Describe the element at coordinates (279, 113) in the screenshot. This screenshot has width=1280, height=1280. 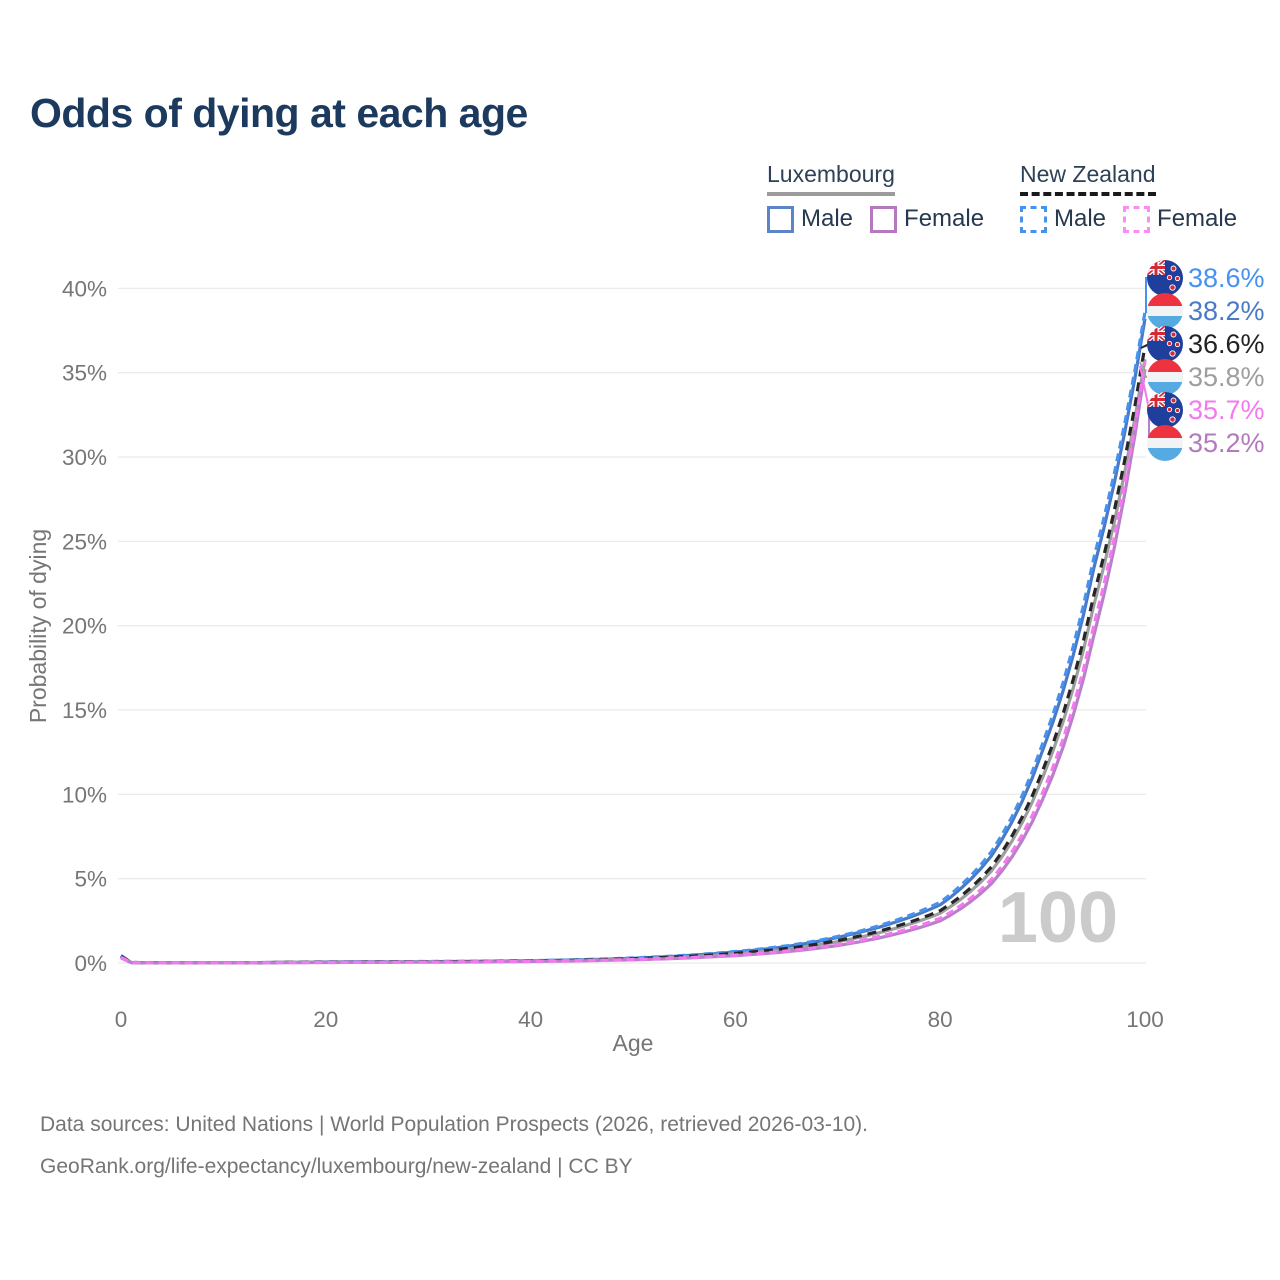
I see `page-title: Odds of dying at each age` at that location.